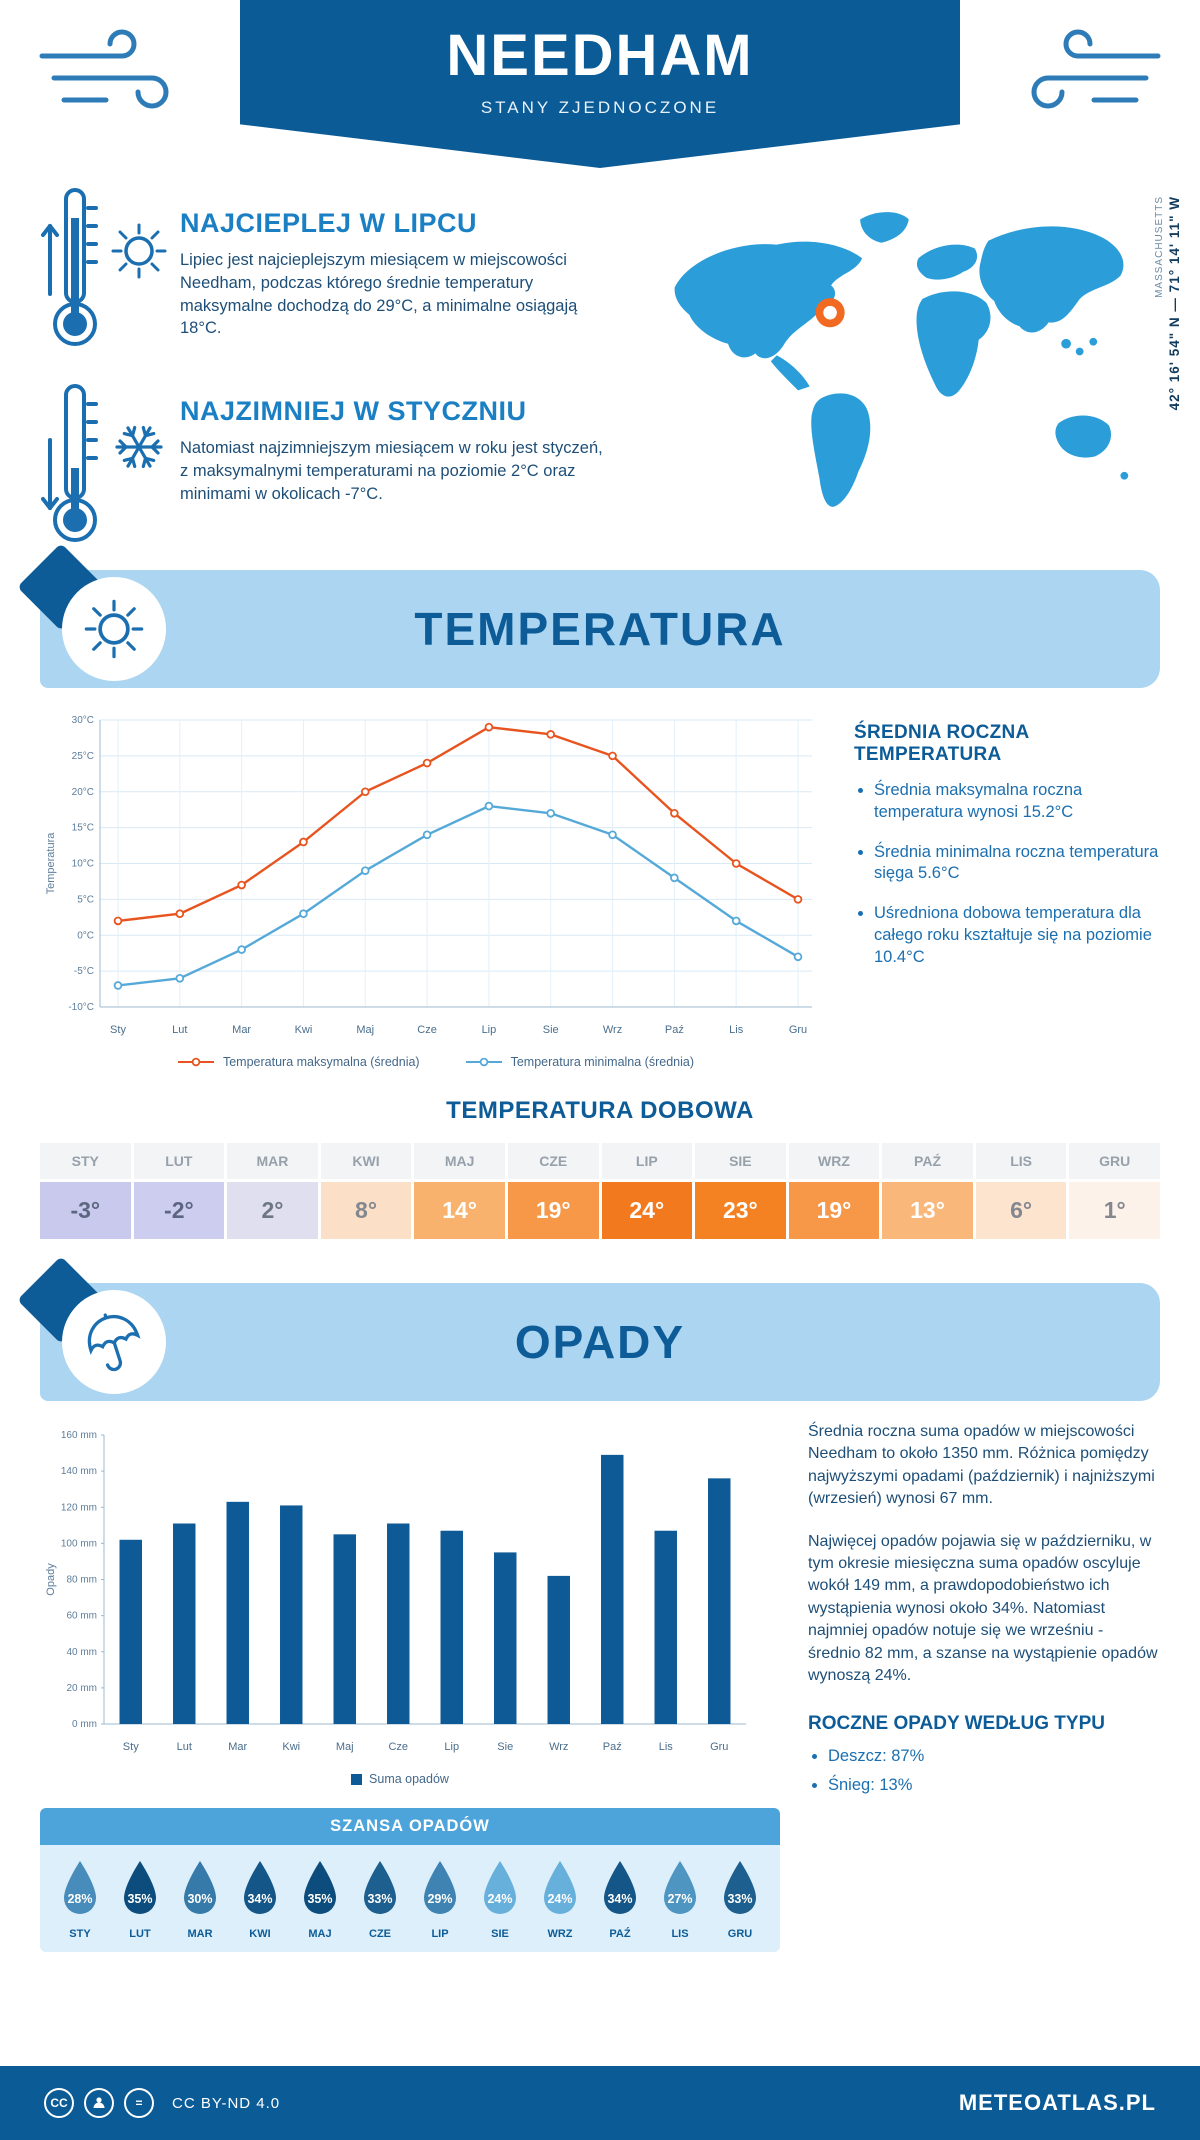 The image size is (1200, 2140). What do you see at coordinates (272, 1161) in the screenshot?
I see `daily-temp-month: MAR` at bounding box center [272, 1161].